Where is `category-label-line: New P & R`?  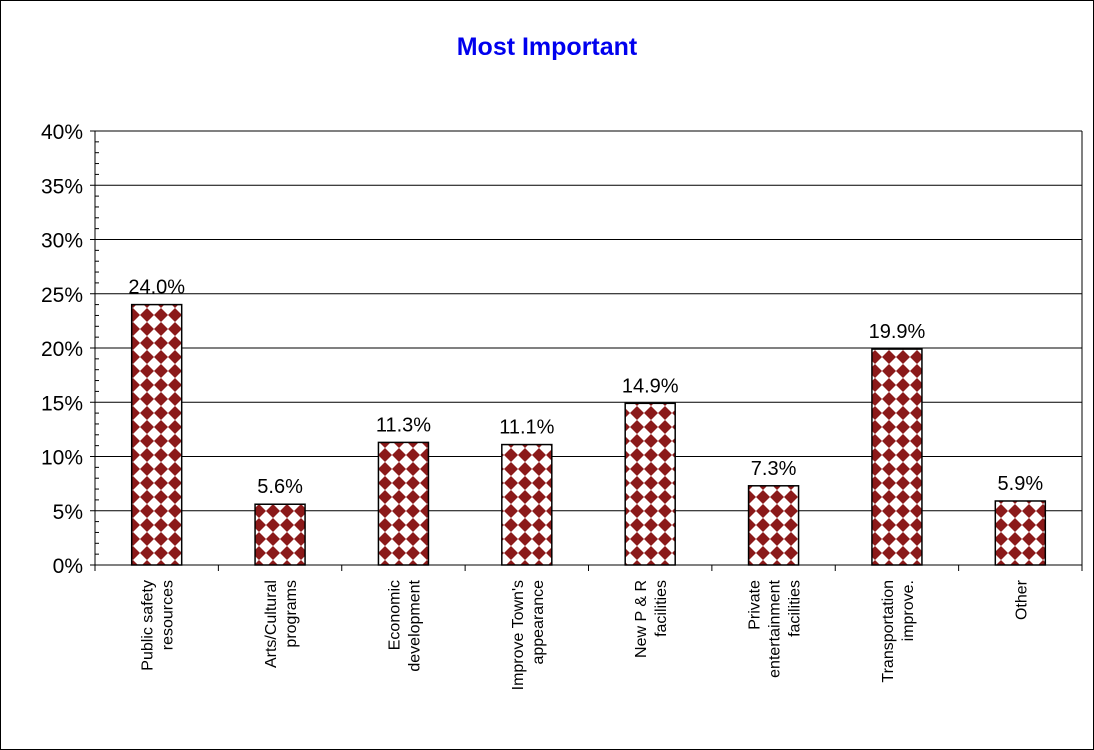
category-label-line: New P & R is located at coordinates (641, 619).